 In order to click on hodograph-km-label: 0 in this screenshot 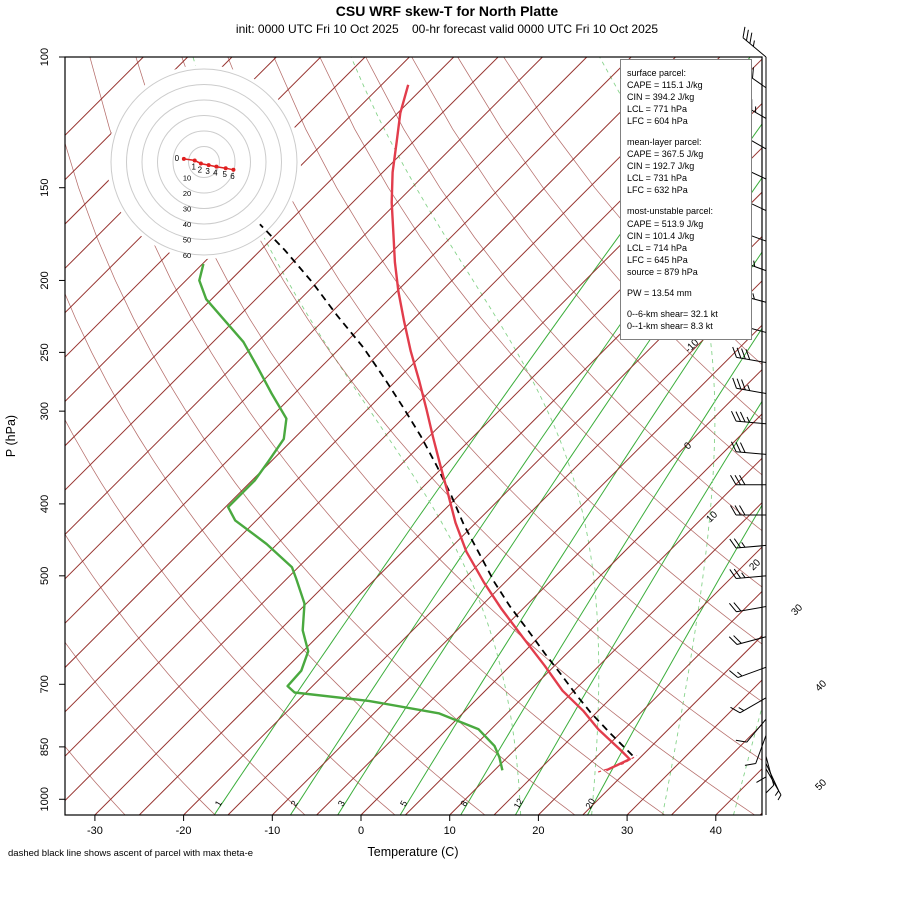, I will do `click(177, 158)`.